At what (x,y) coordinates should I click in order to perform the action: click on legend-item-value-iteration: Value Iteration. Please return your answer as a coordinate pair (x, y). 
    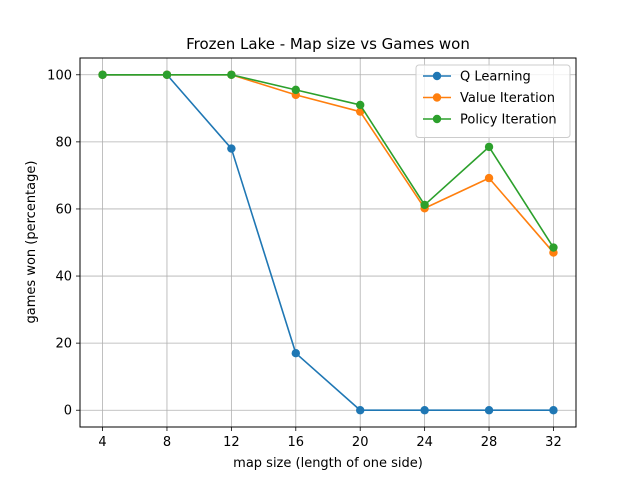
    Looking at the image, I should click on (489, 98).